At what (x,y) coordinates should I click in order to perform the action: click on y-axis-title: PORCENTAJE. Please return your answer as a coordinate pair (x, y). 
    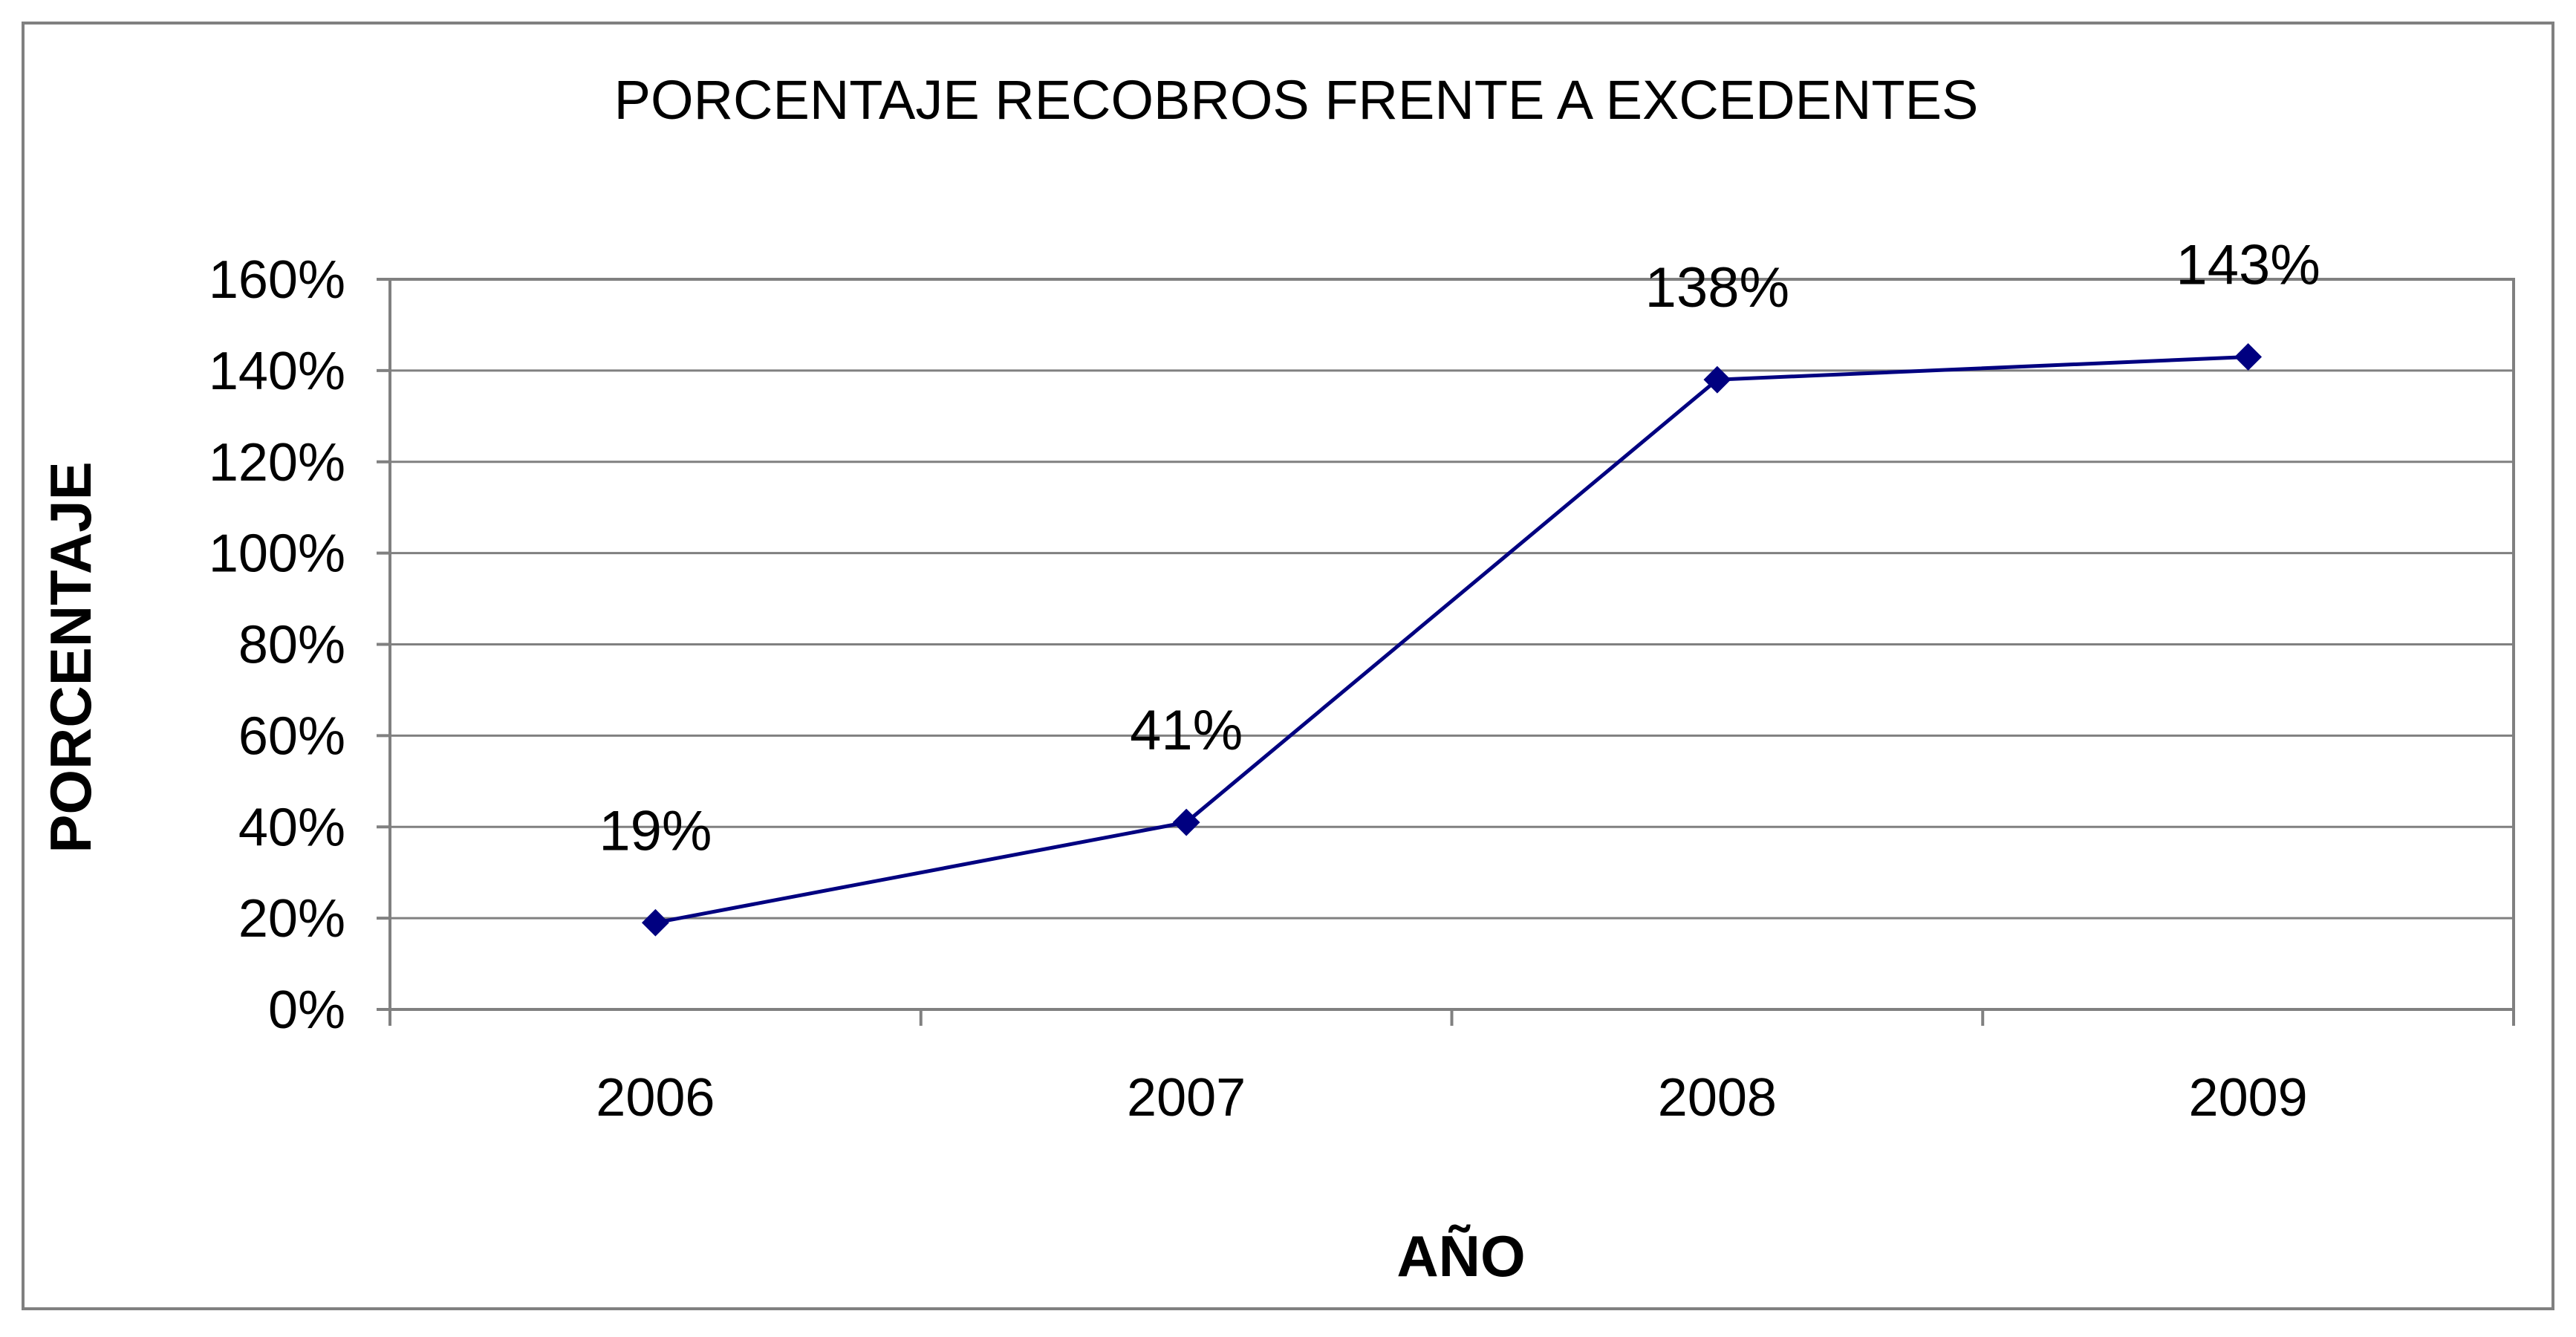
    Looking at the image, I should click on (70, 657).